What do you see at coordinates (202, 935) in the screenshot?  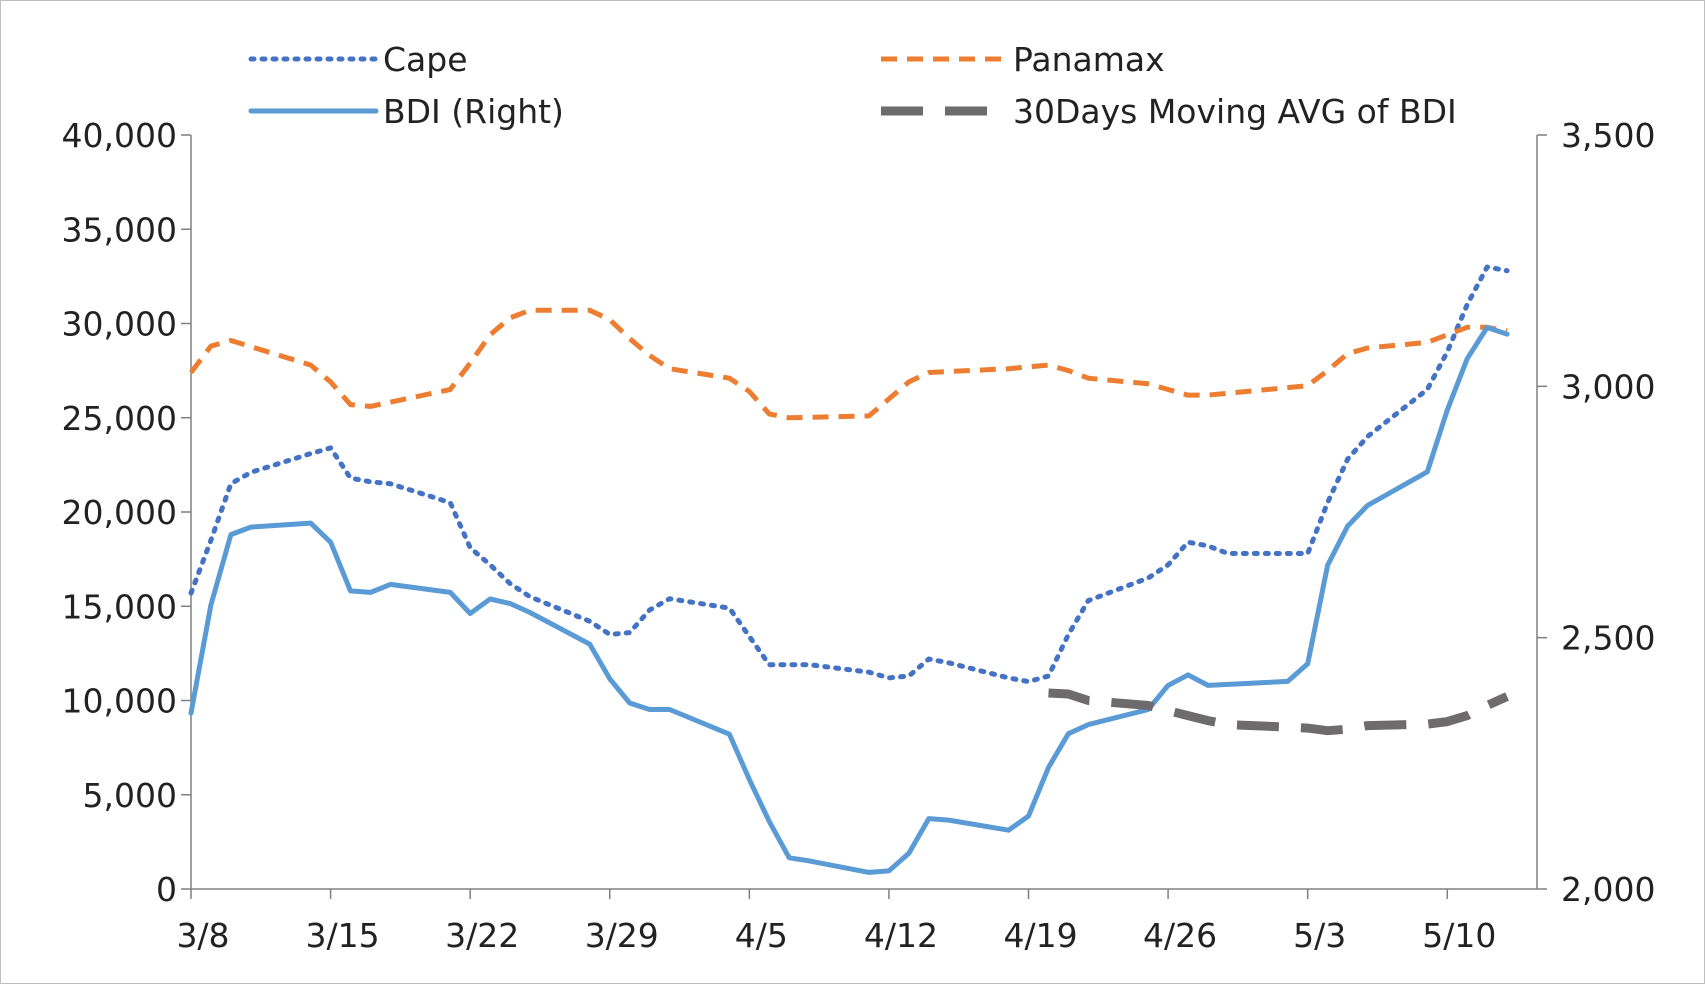 I see `x-tick-label: 3/8` at bounding box center [202, 935].